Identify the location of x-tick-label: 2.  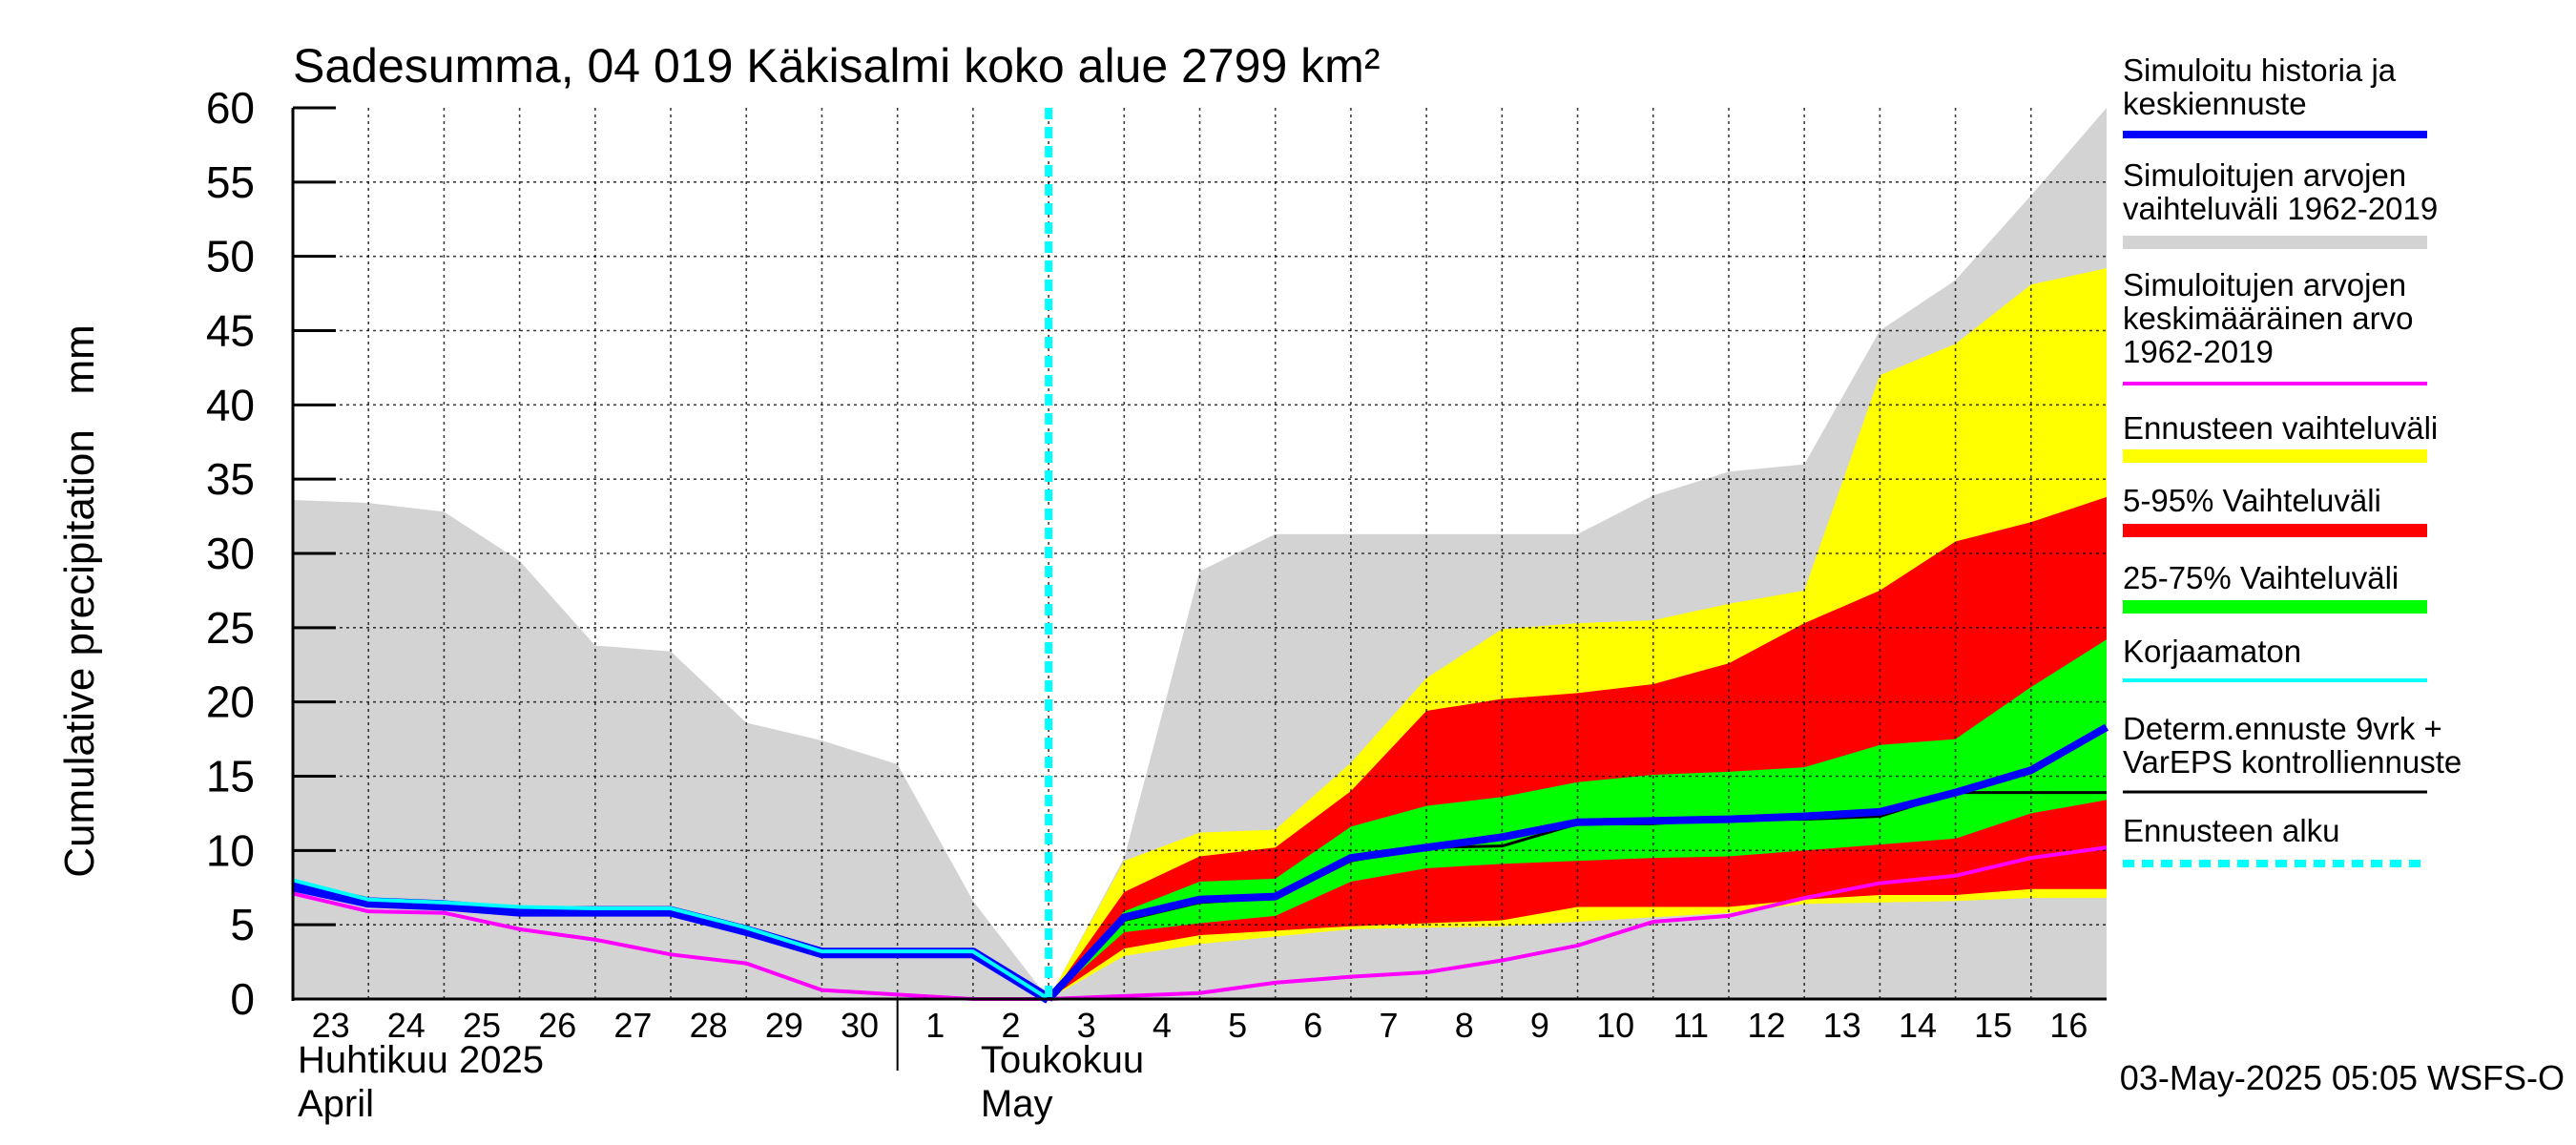
(1010, 1025).